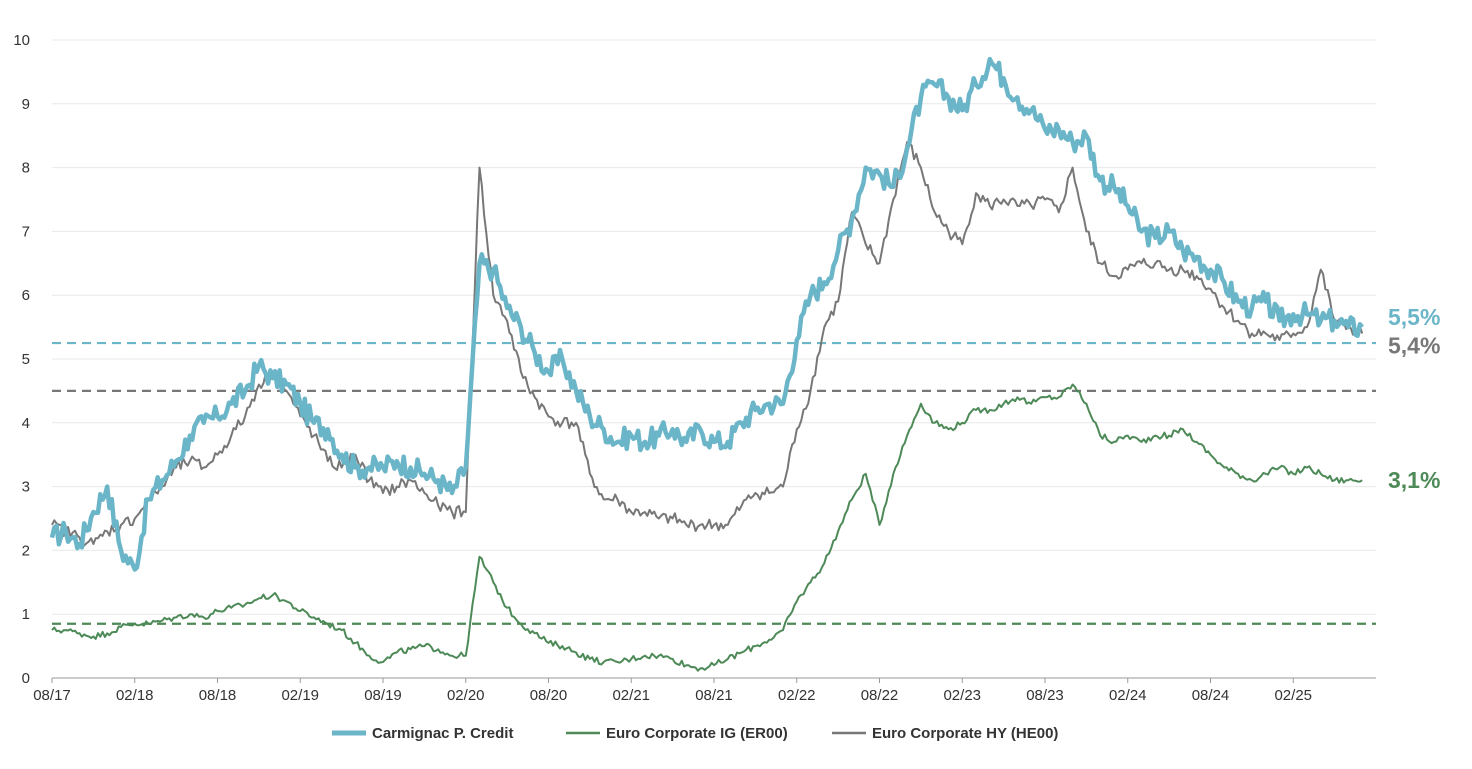 Image resolution: width=1472 pixels, height=769 pixels. I want to click on x-tick-label: 02/24, so click(1128, 695).